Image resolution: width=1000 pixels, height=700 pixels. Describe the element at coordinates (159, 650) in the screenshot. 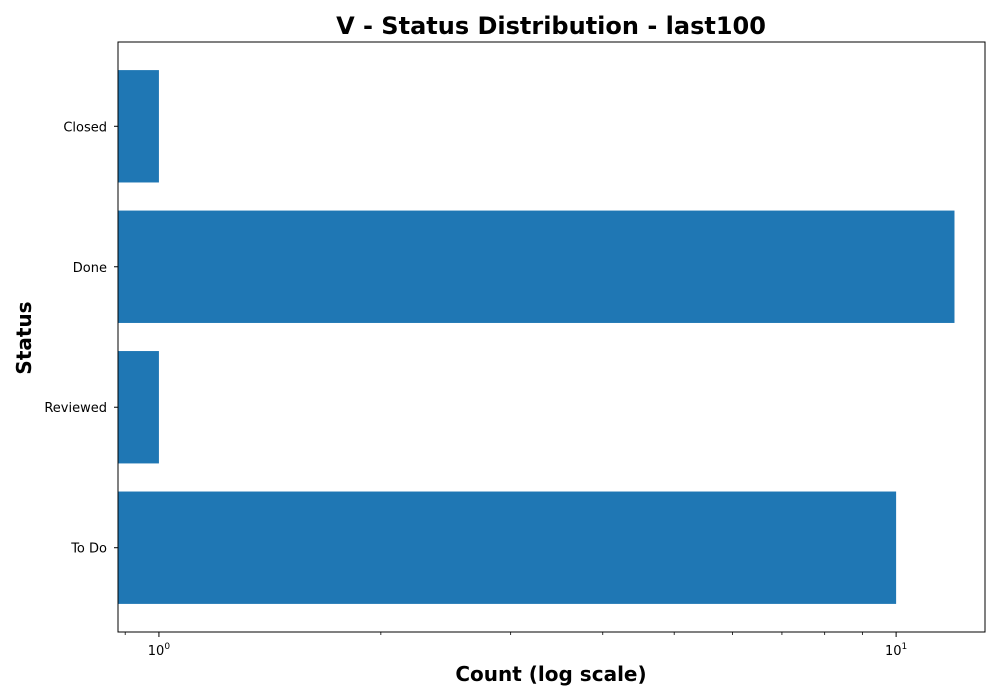

I see `x-tick-label: 100` at that location.